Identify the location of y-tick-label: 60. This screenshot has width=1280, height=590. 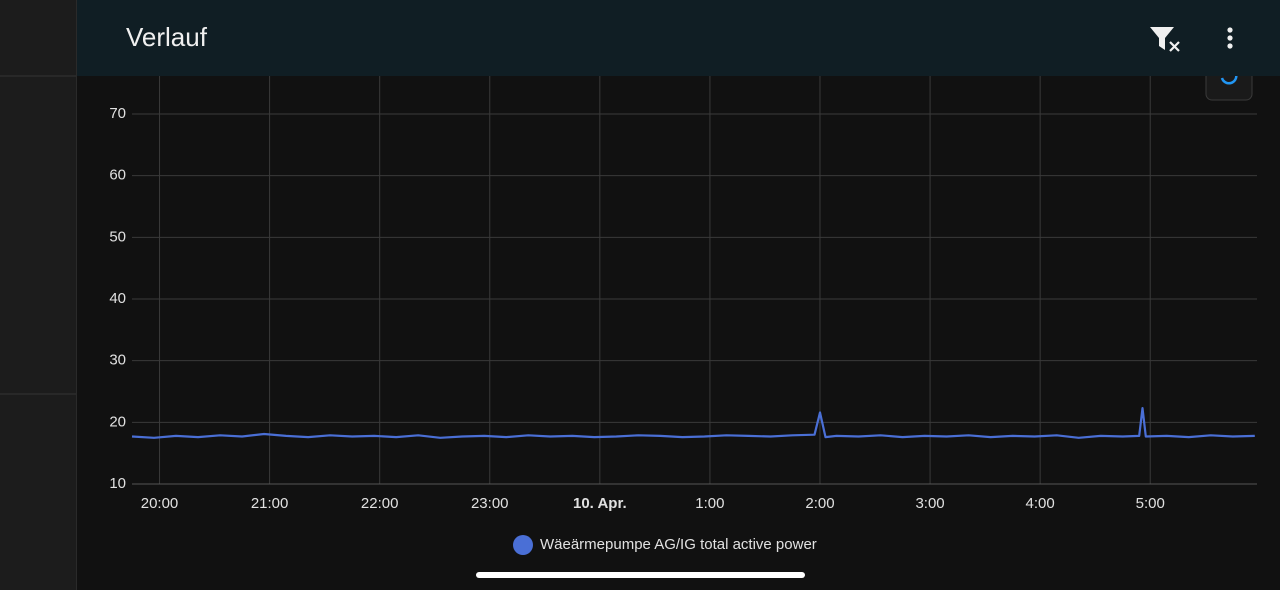
(117, 175).